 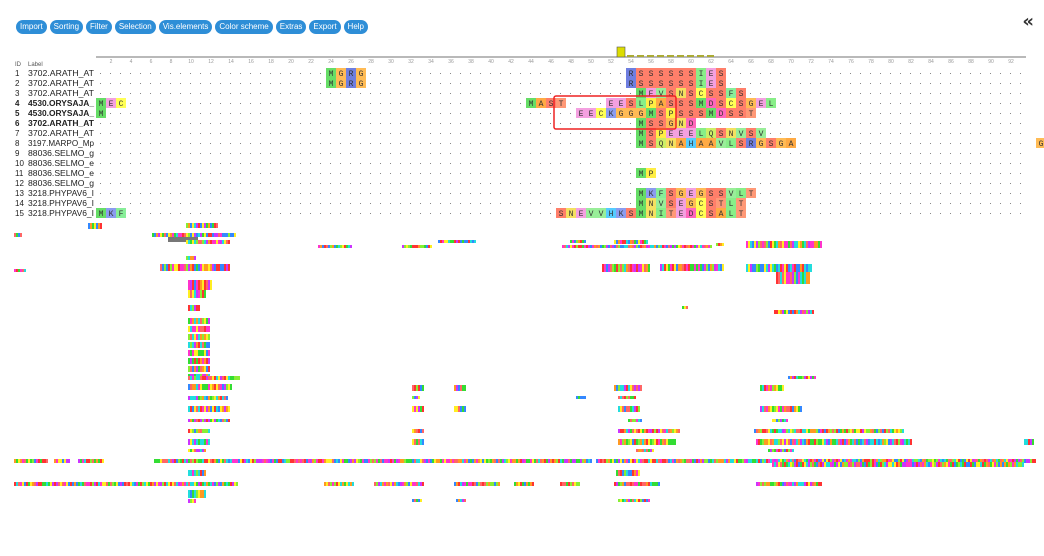 I want to click on table-row: 1 3702.ARATH_AT M G R G R S S S S S S I E S, so click(x=518, y=73).